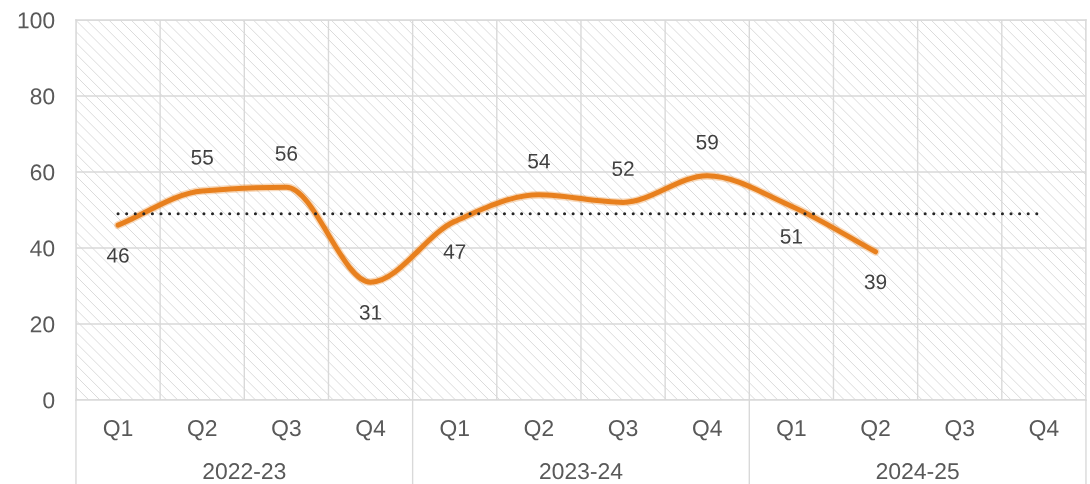 This screenshot has width=1090, height=484. I want to click on text: 2024-25, so click(917, 471).